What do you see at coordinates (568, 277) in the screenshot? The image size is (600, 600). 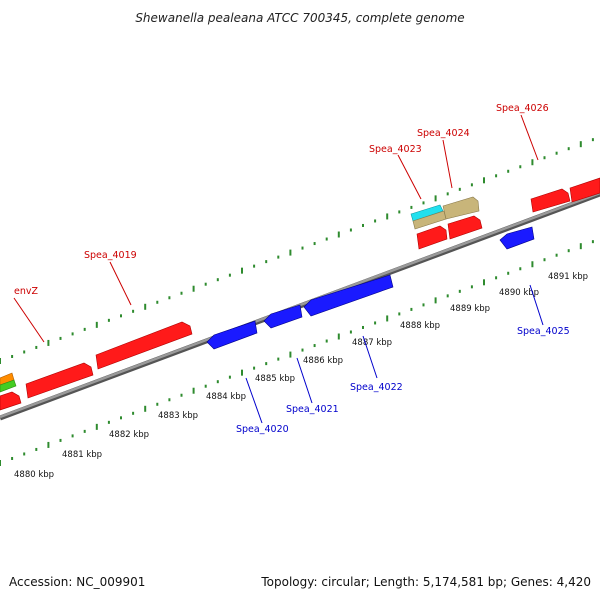 I see `ruler-label: 4891 kbp` at bounding box center [568, 277].